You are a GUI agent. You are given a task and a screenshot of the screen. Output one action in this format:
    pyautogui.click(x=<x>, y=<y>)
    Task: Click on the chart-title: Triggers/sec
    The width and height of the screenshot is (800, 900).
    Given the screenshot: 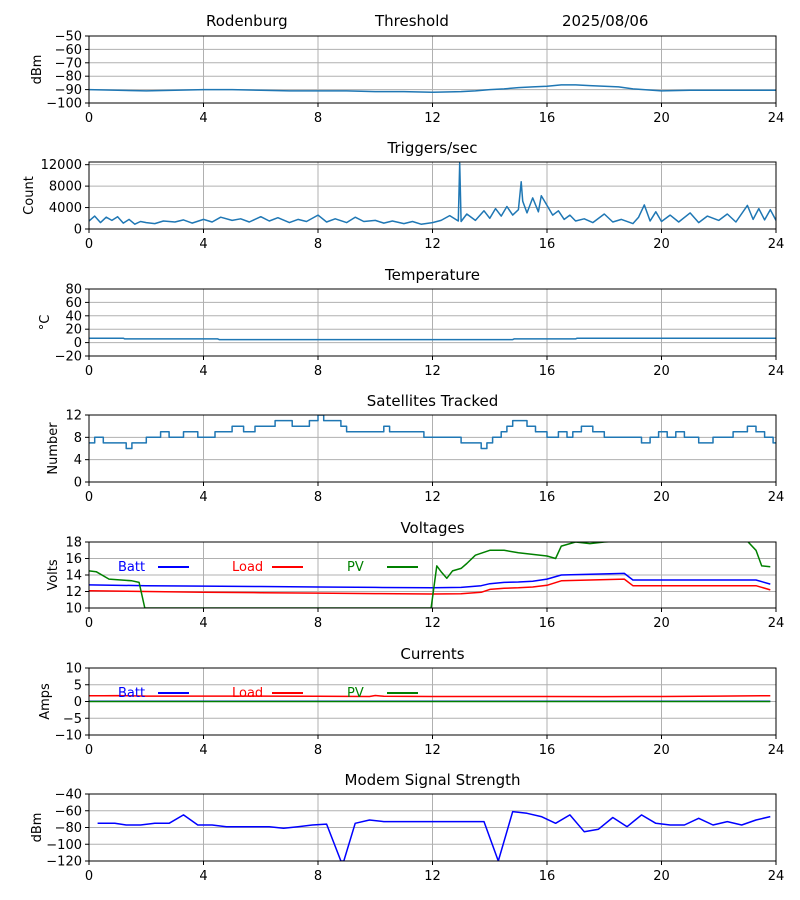 What is the action you would take?
    pyautogui.click(x=432, y=148)
    